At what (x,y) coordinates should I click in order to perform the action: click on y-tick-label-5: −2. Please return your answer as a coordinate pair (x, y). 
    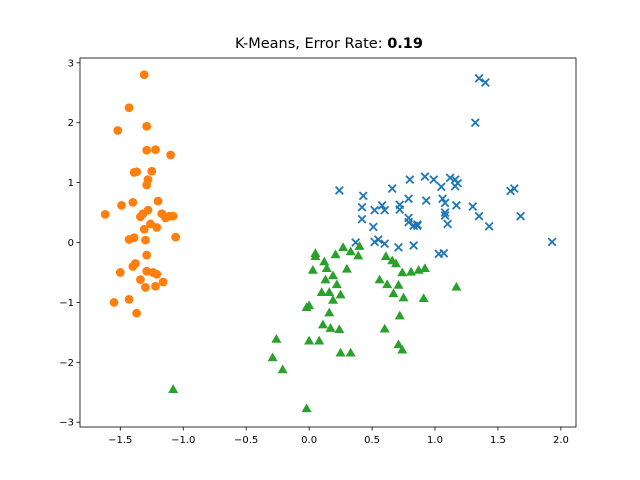
    Looking at the image, I should click on (66, 363).